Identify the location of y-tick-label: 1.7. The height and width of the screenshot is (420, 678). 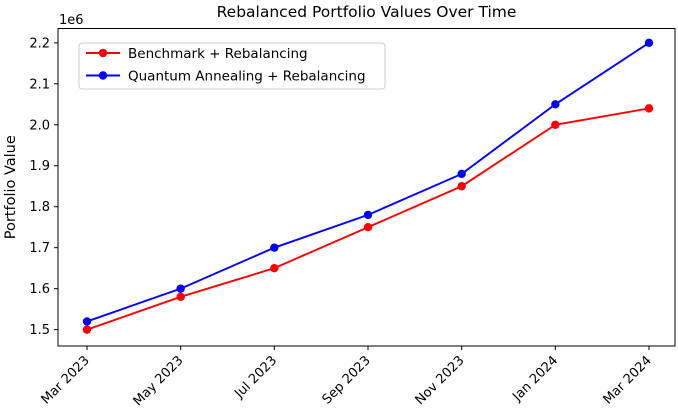
(39, 248).